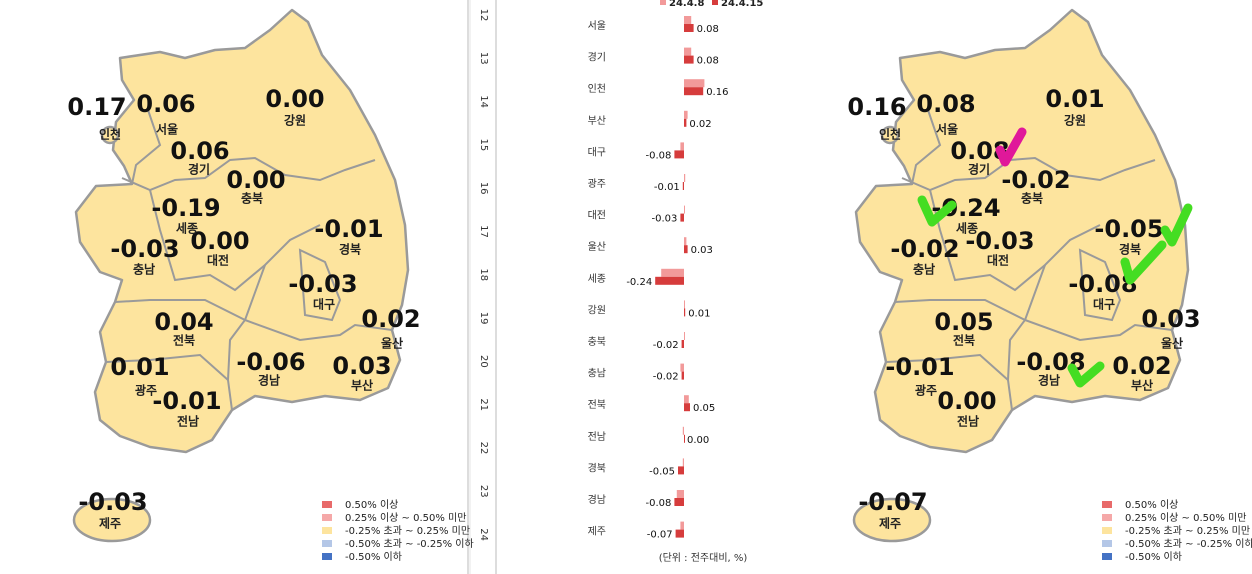  What do you see at coordinates (964, 340) in the screenshot?
I see `region-name: 전북` at bounding box center [964, 340].